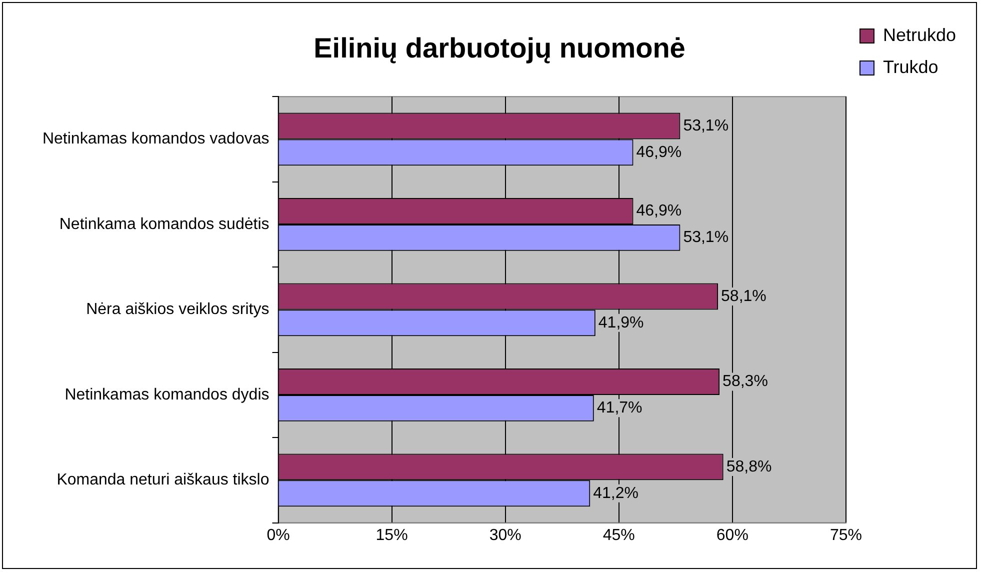 This screenshot has height=573, width=981. I want to click on data-label: 58,1%, so click(743, 296).